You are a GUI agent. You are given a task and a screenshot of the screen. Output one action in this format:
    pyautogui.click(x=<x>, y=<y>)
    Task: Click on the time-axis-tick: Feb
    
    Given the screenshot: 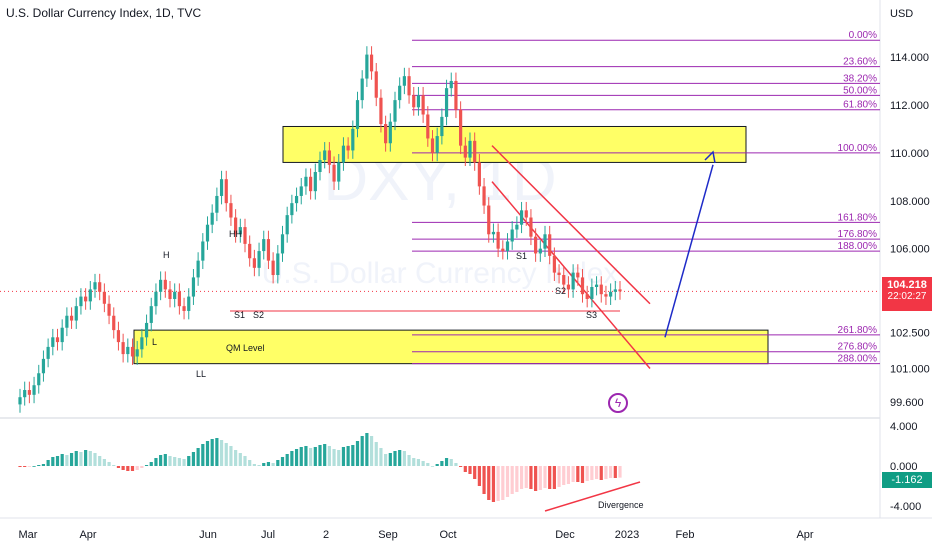 What is the action you would take?
    pyautogui.click(x=685, y=535)
    